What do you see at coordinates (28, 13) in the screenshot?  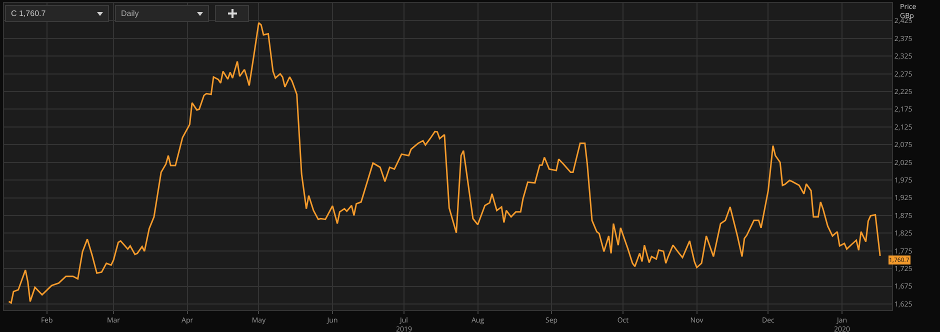 I see `annotation: C 1,760.7` at bounding box center [28, 13].